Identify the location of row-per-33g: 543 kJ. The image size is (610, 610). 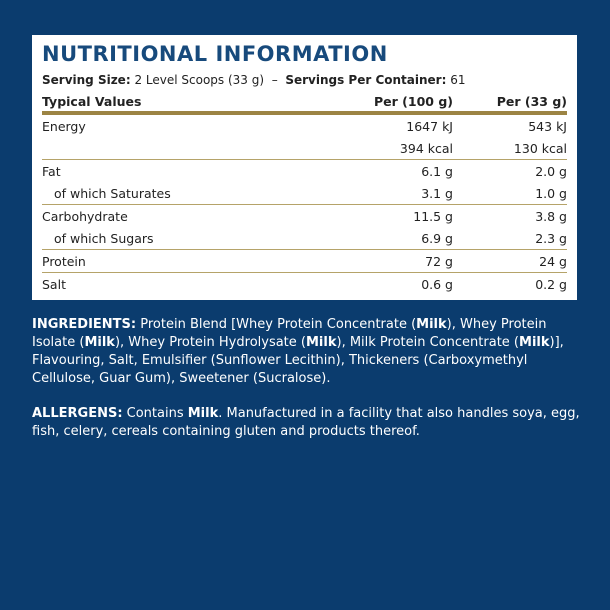
(547, 126).